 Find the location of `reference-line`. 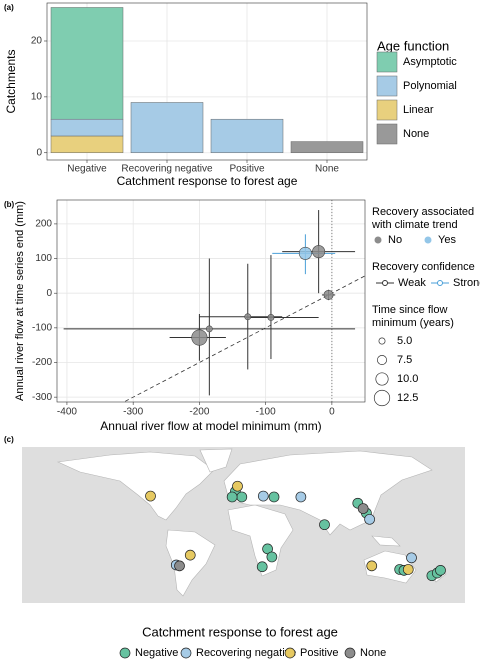

reference-line is located at coordinates (244, 338).